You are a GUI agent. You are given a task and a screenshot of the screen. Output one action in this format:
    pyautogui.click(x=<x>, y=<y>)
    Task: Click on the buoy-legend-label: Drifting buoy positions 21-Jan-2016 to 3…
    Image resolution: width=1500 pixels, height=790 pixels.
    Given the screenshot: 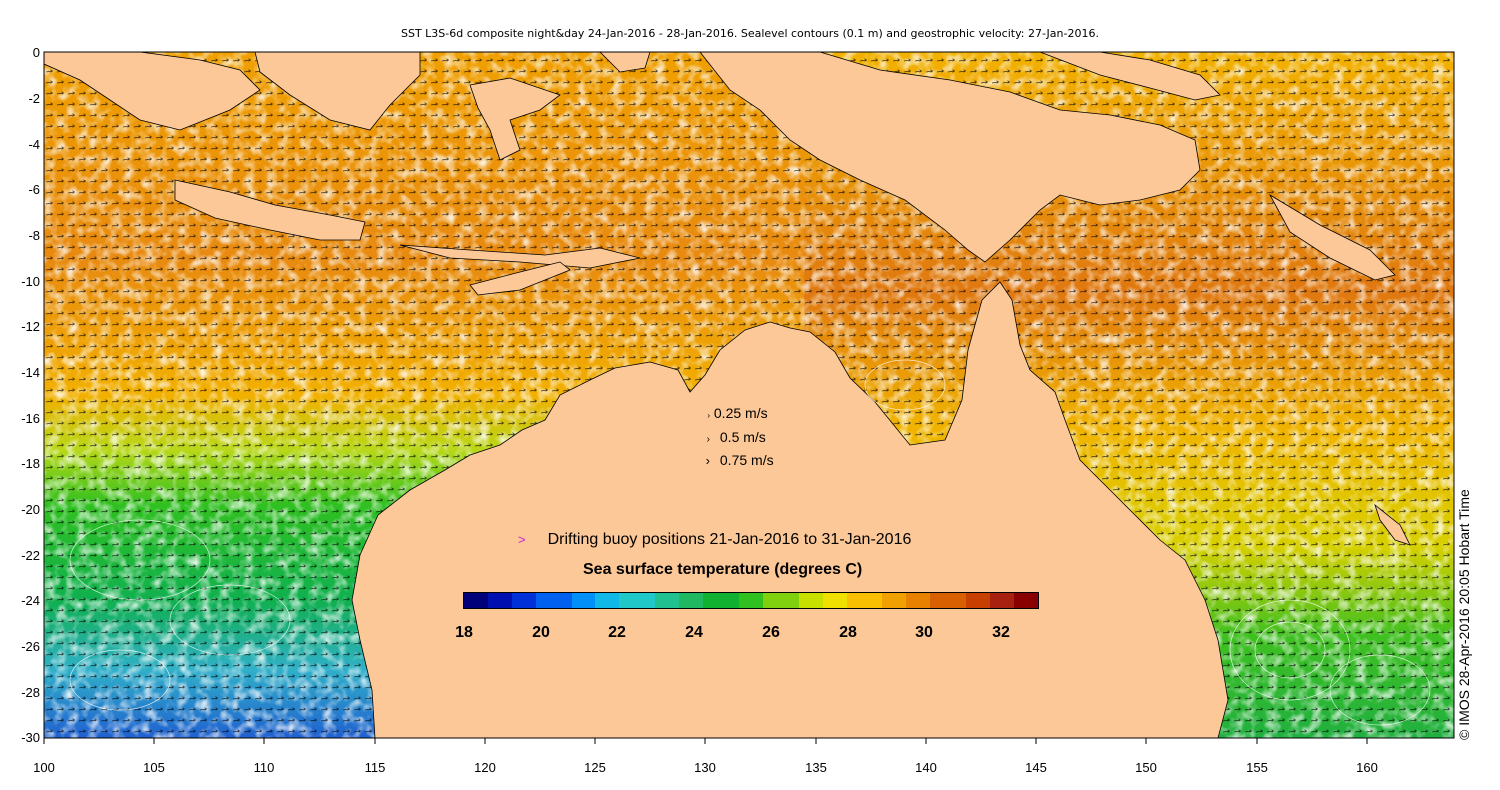 What is the action you would take?
    pyautogui.click(x=729, y=539)
    